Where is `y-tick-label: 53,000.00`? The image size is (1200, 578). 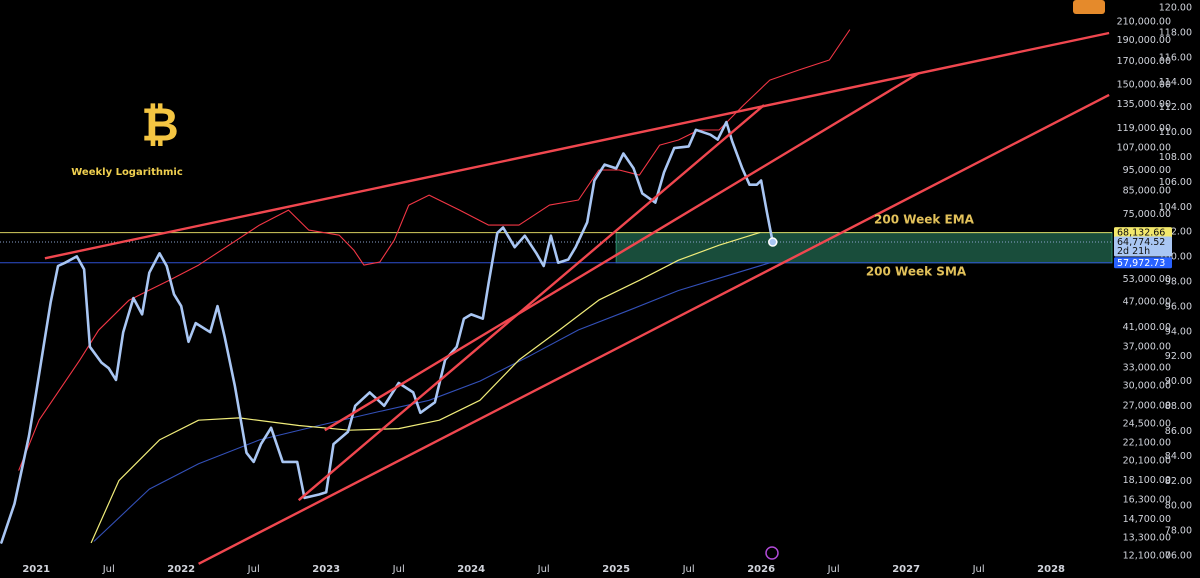 y-tick-label: 53,000.00 is located at coordinates (1147, 279).